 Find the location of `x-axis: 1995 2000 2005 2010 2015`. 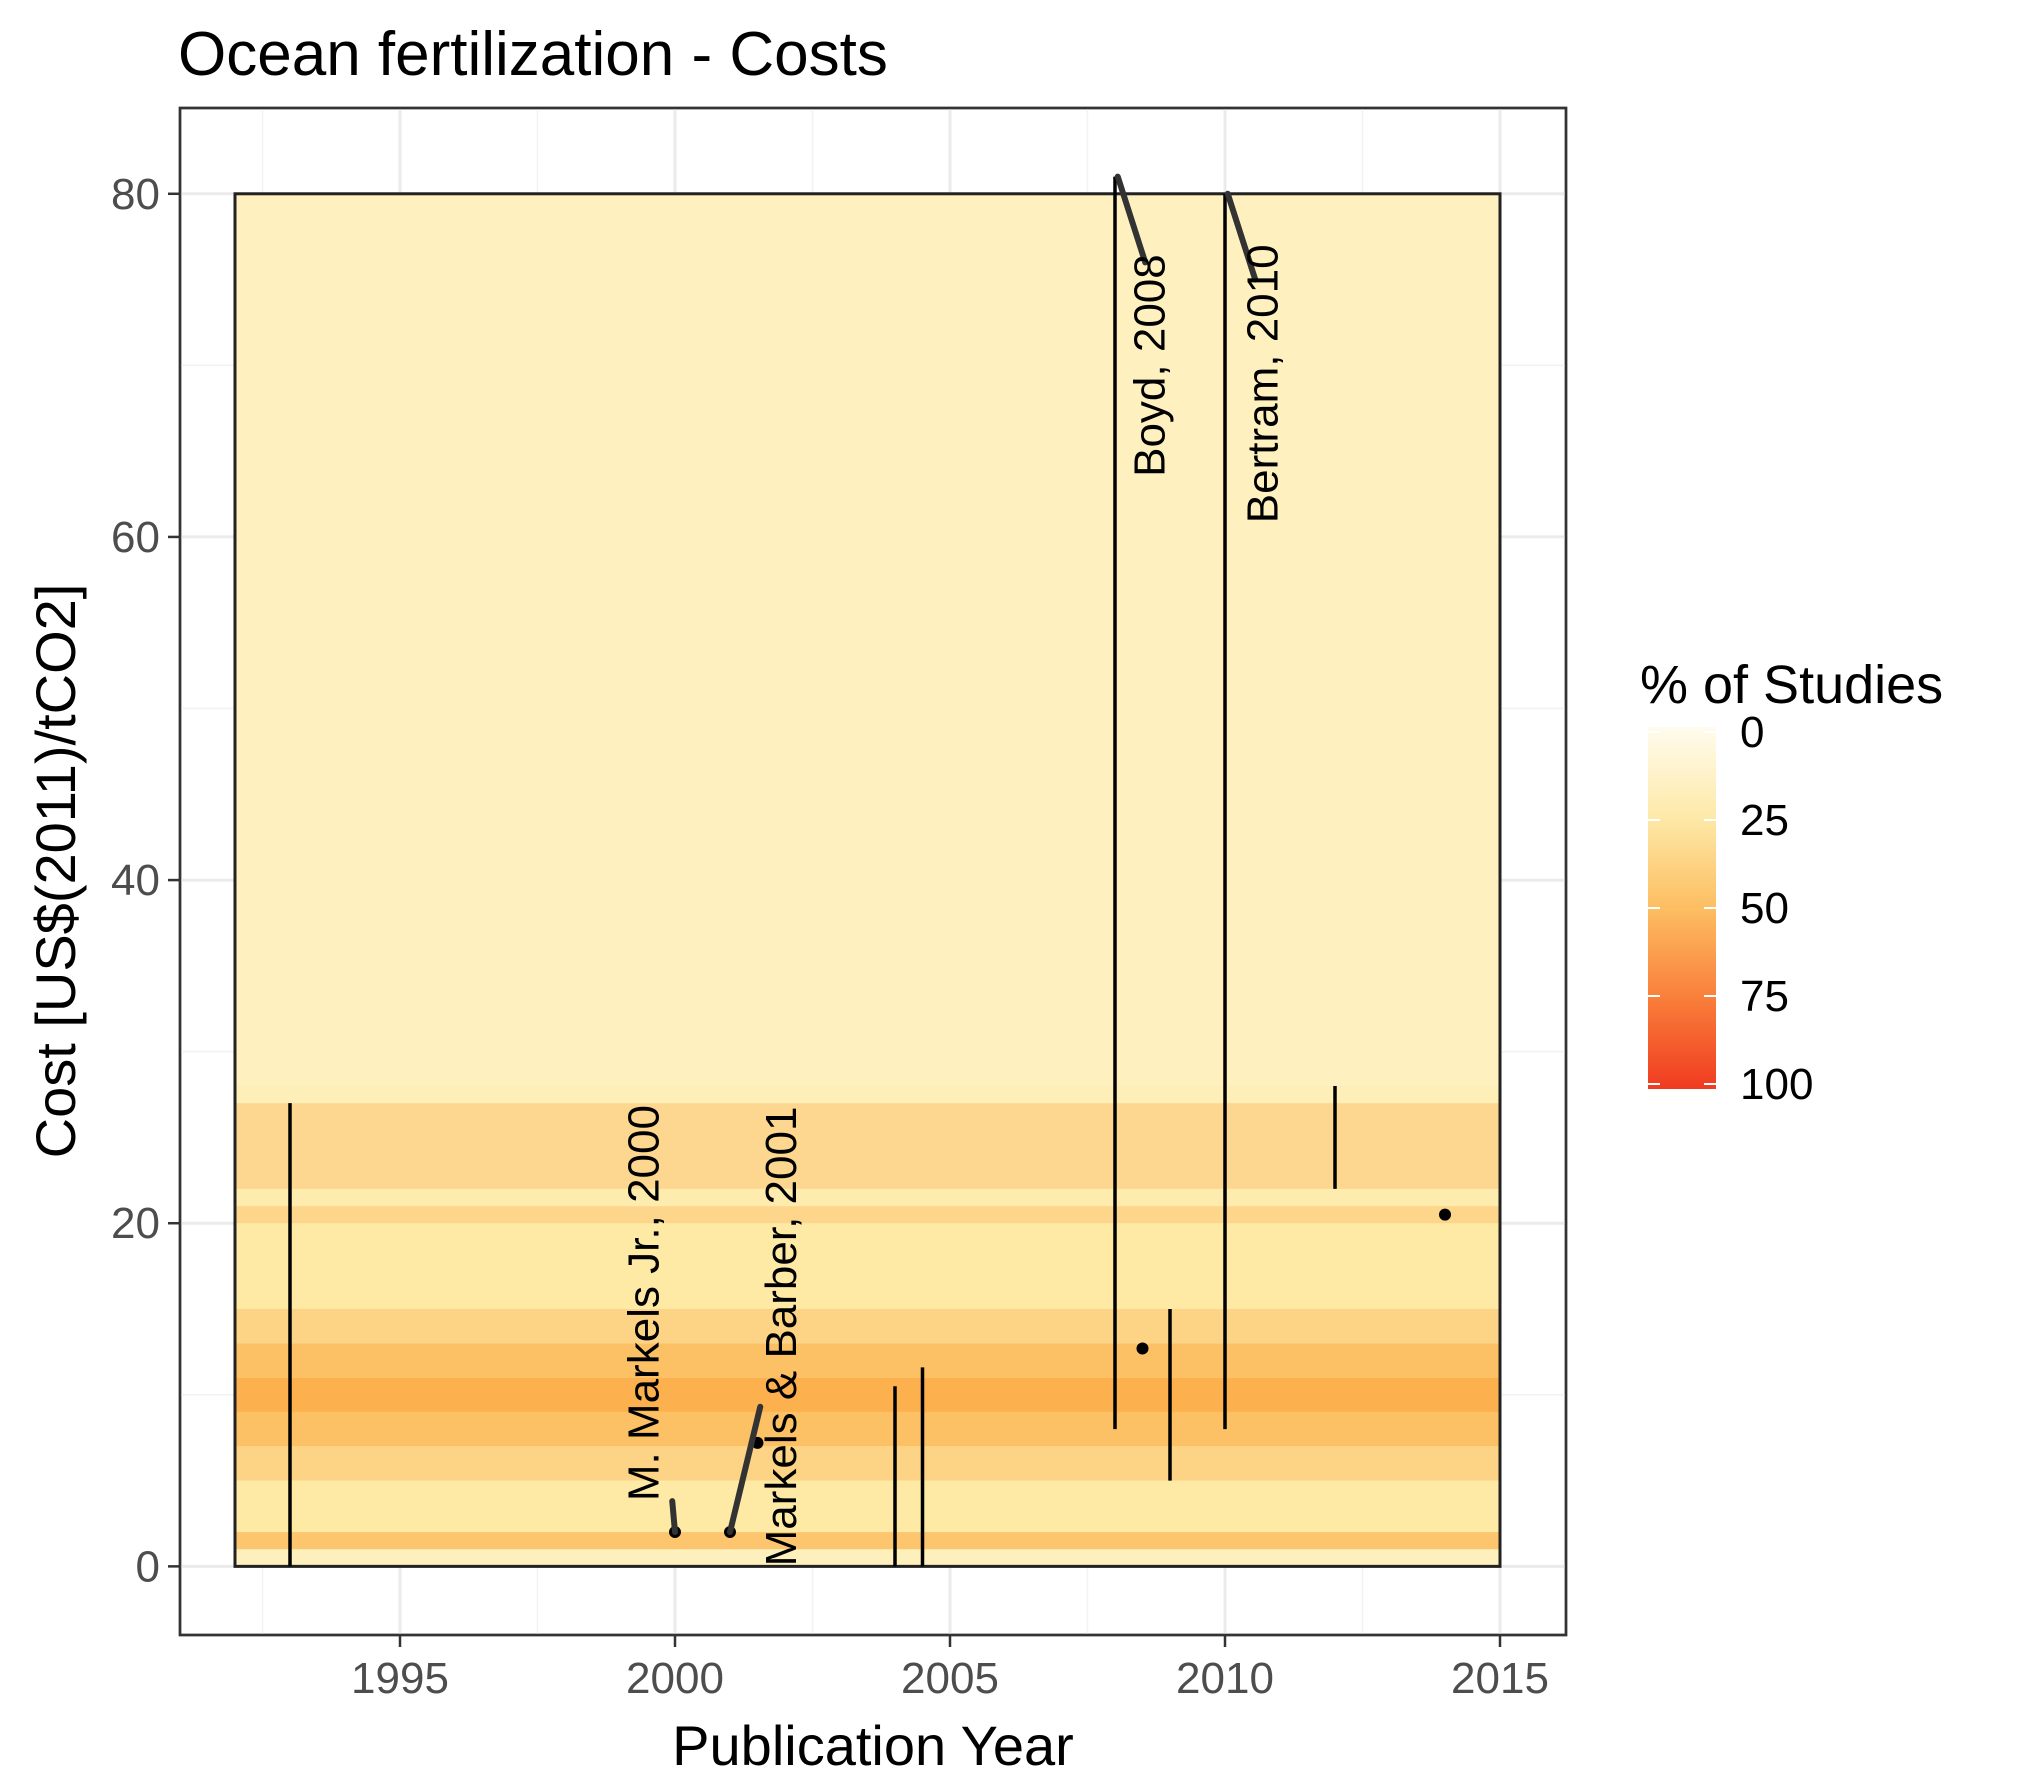

x-axis: 1995 2000 2005 2010 2015 is located at coordinates (950, 1669).